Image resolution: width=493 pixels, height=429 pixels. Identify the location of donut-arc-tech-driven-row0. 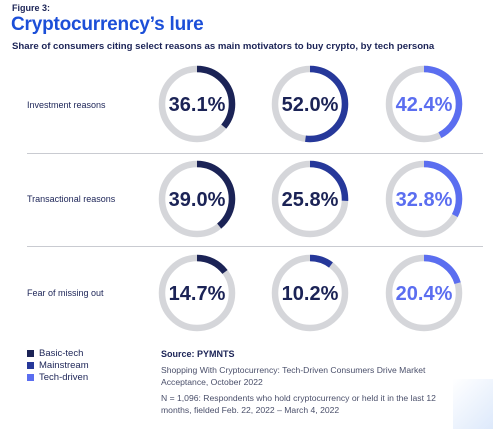
(424, 104).